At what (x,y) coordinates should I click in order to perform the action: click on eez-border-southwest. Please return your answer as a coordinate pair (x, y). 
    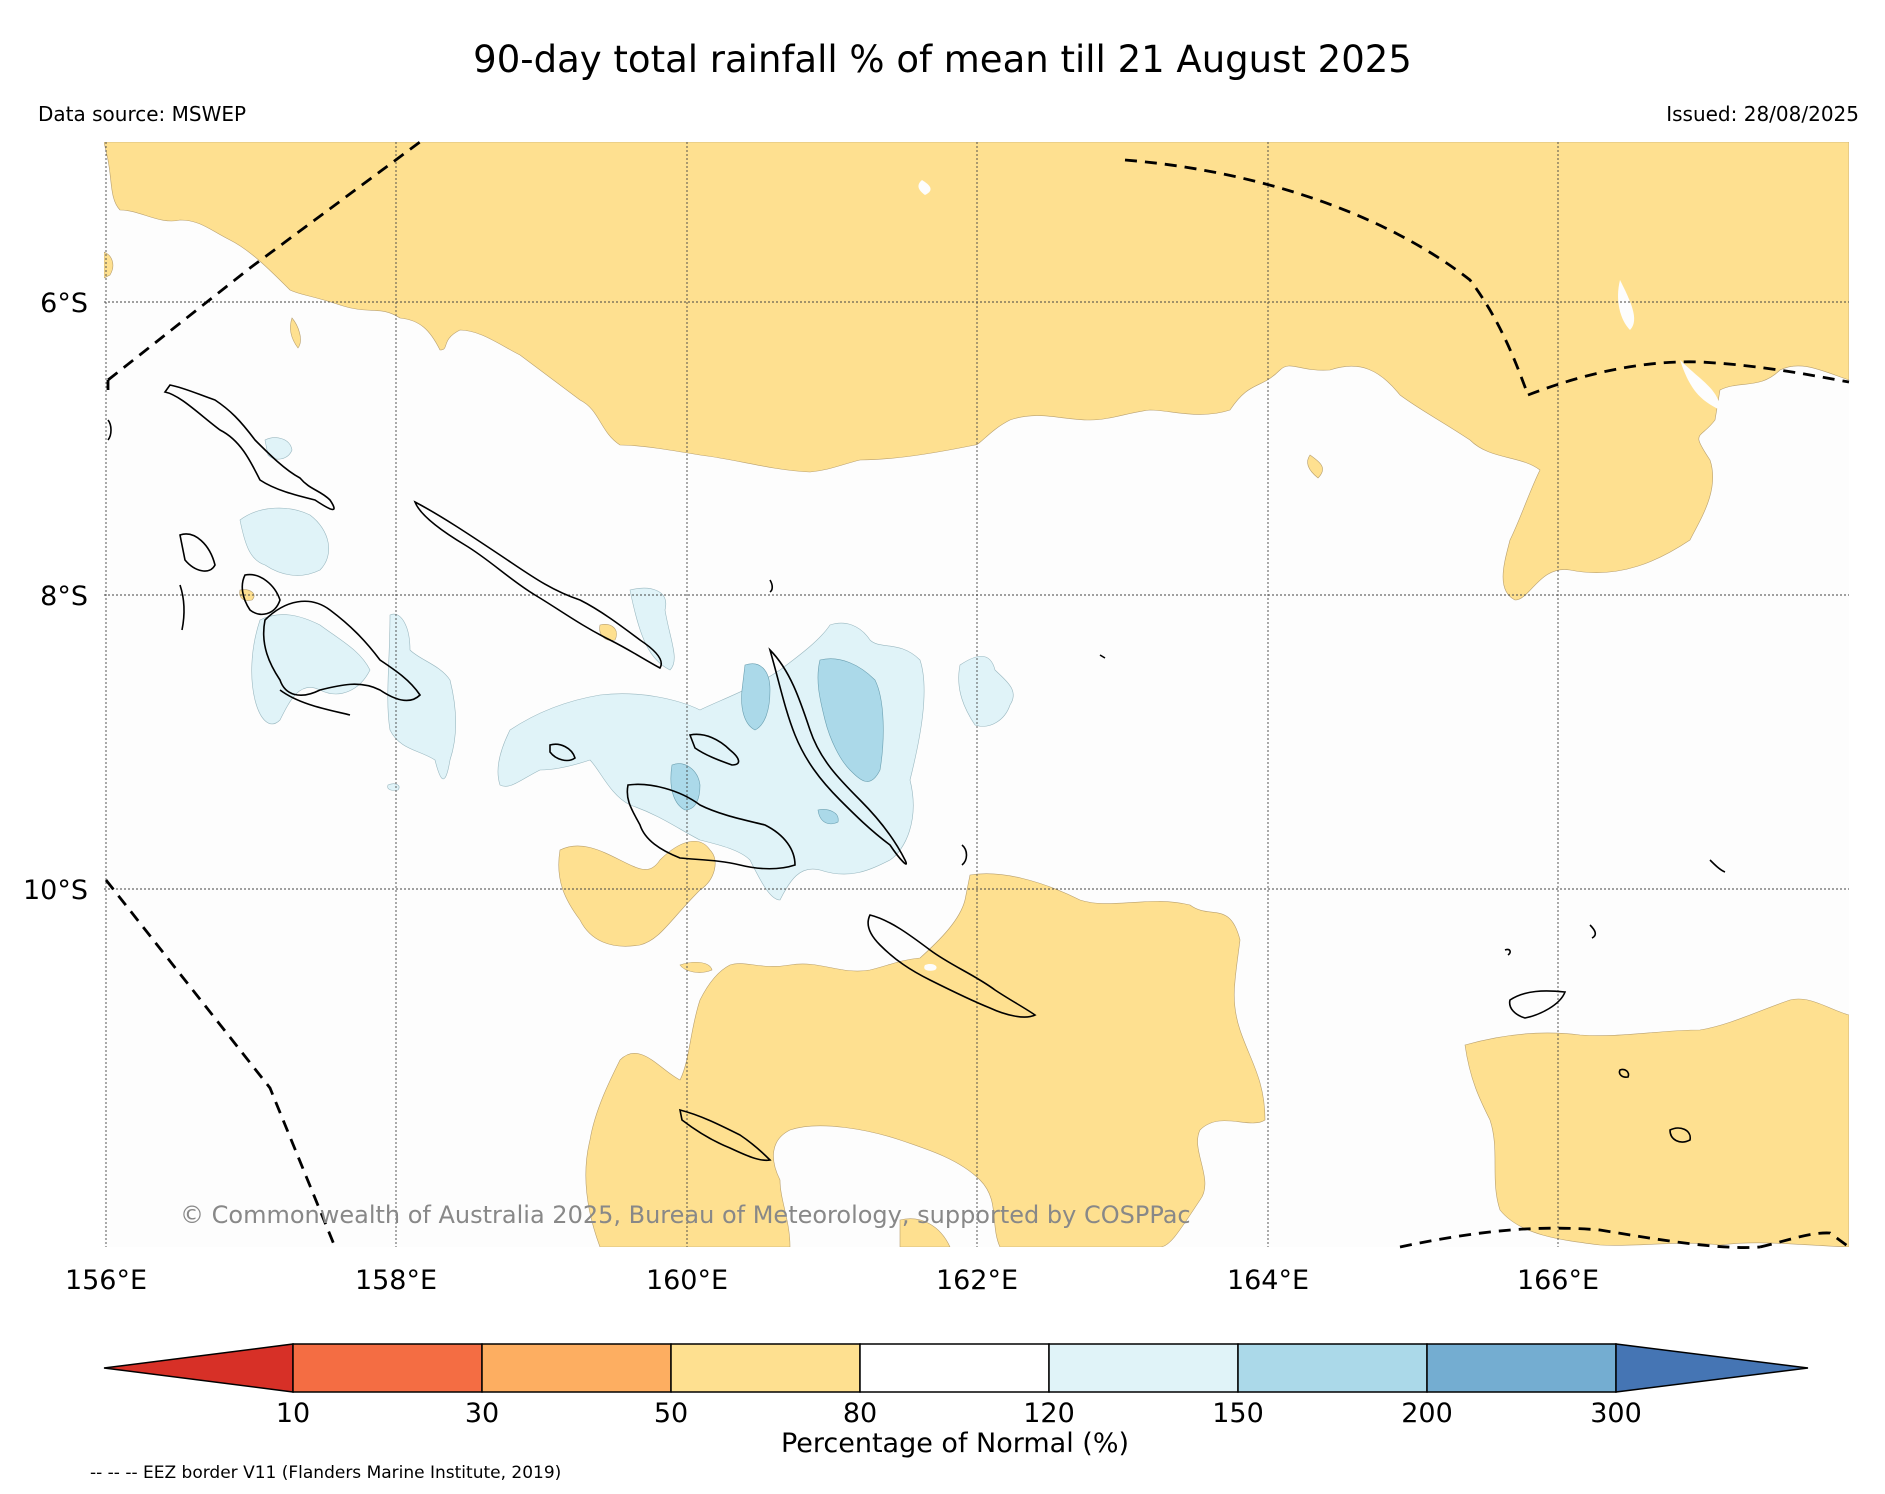
    Looking at the image, I should click on (220, 1063).